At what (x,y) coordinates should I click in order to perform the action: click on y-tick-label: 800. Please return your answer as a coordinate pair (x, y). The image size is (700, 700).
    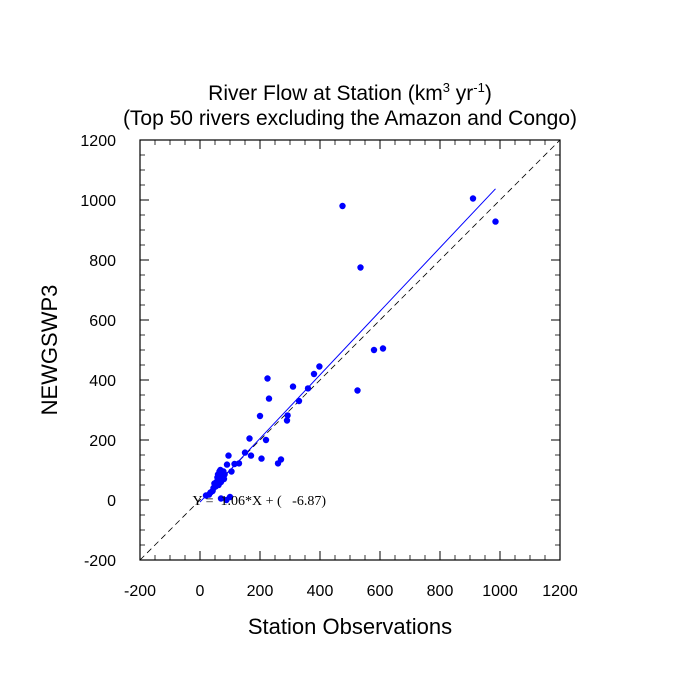
    Looking at the image, I should click on (102, 261).